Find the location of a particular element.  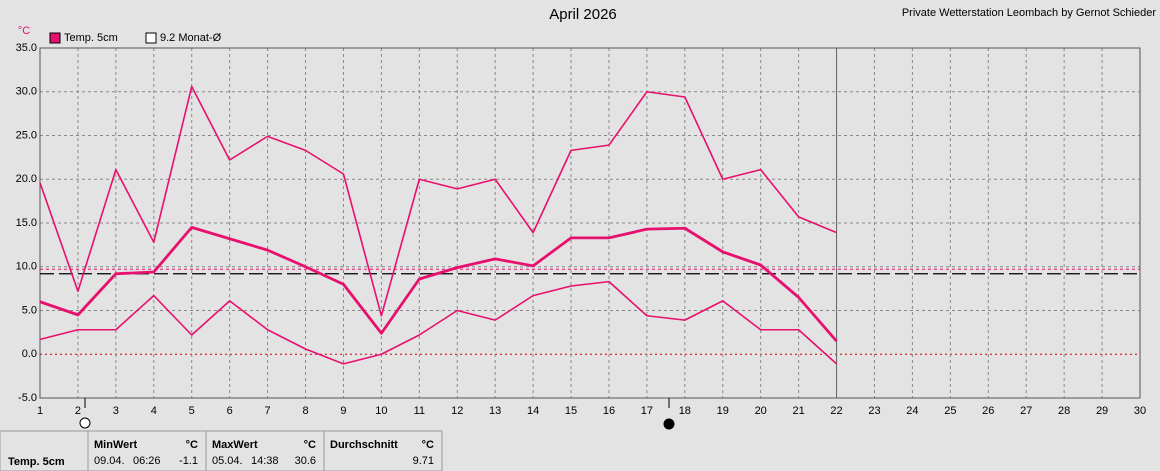

stats-header: MaxWert is located at coordinates (235, 445).